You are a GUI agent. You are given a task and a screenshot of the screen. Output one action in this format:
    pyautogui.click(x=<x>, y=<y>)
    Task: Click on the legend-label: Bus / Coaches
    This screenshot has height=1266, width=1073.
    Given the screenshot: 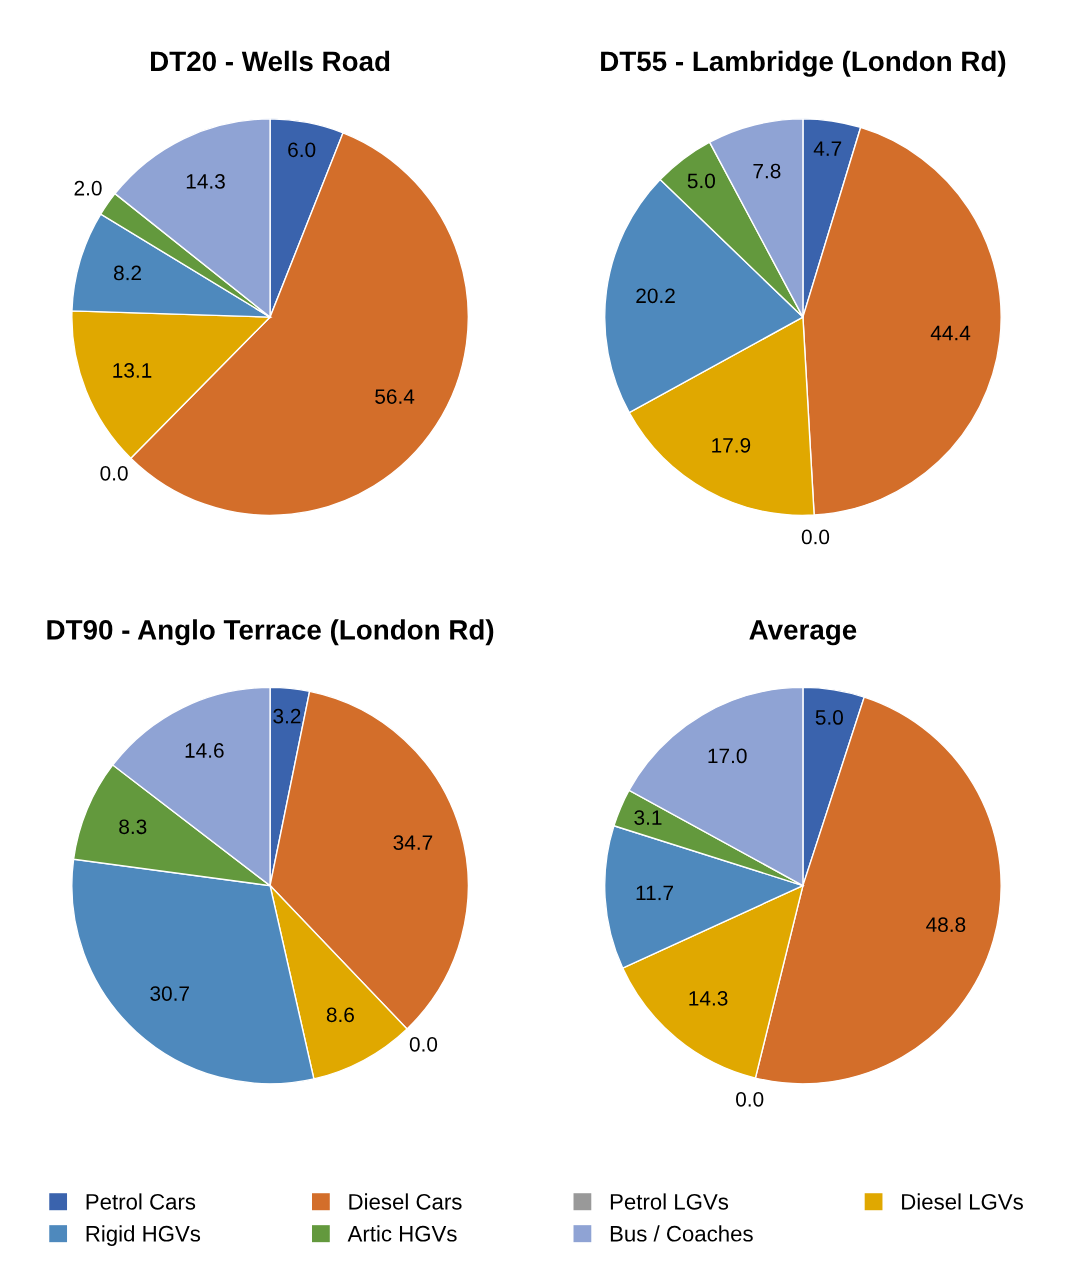 What is the action you would take?
    pyautogui.click(x=681, y=1233)
    